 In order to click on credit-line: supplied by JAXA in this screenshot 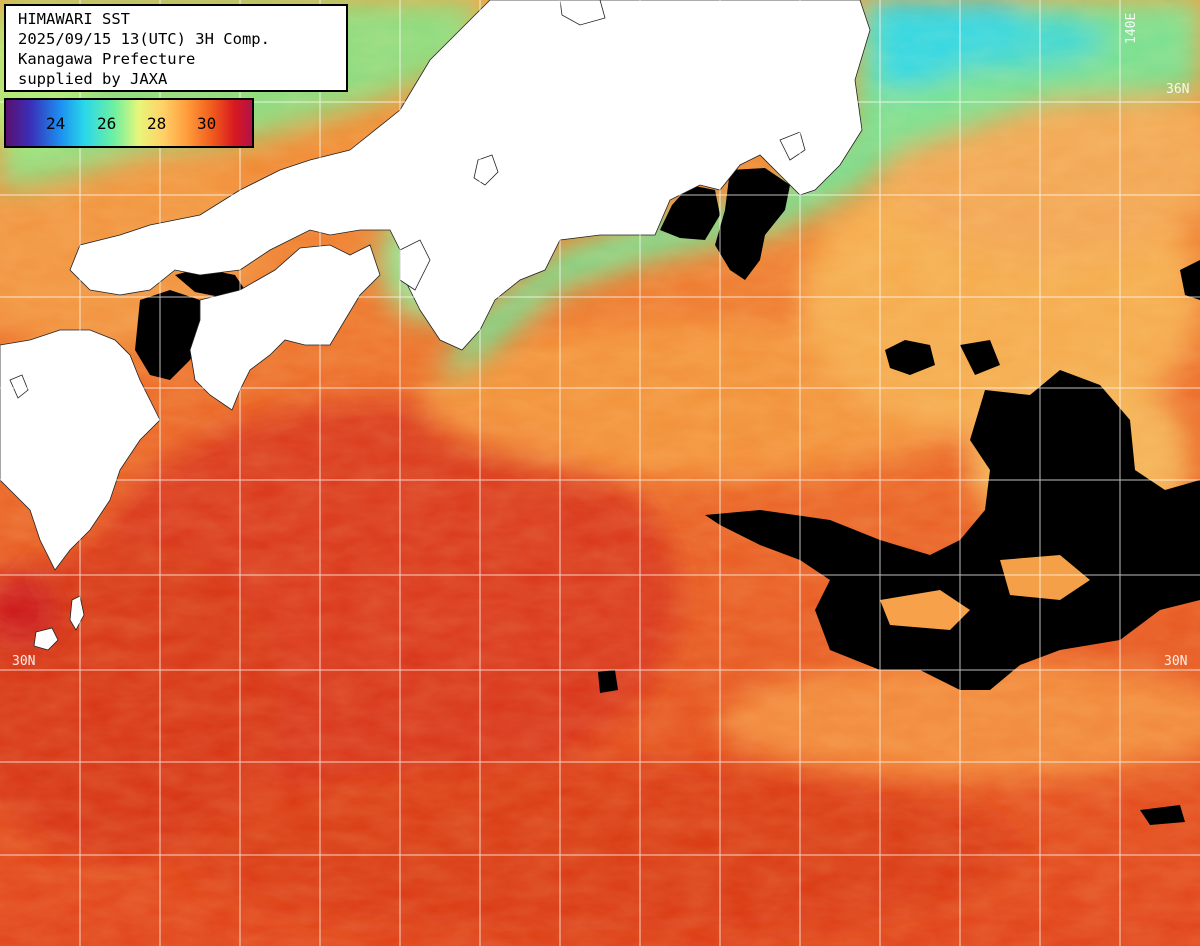, I will do `click(93, 79)`.